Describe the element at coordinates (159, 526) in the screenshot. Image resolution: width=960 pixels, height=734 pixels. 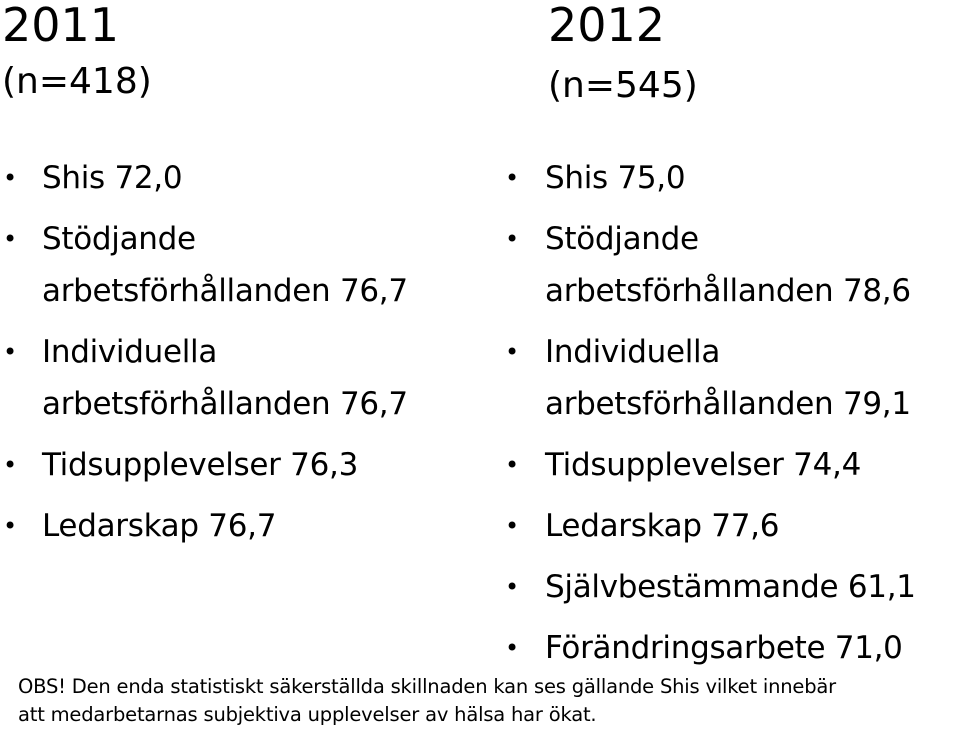
I see `list-item-text: Ledarskap 76,7` at that location.